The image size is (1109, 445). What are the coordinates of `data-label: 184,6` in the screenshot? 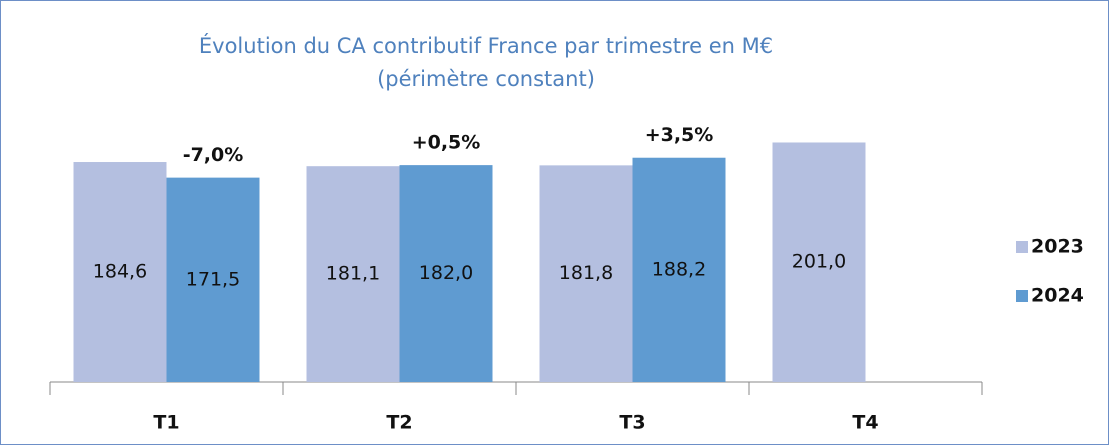 It's located at (120, 272).